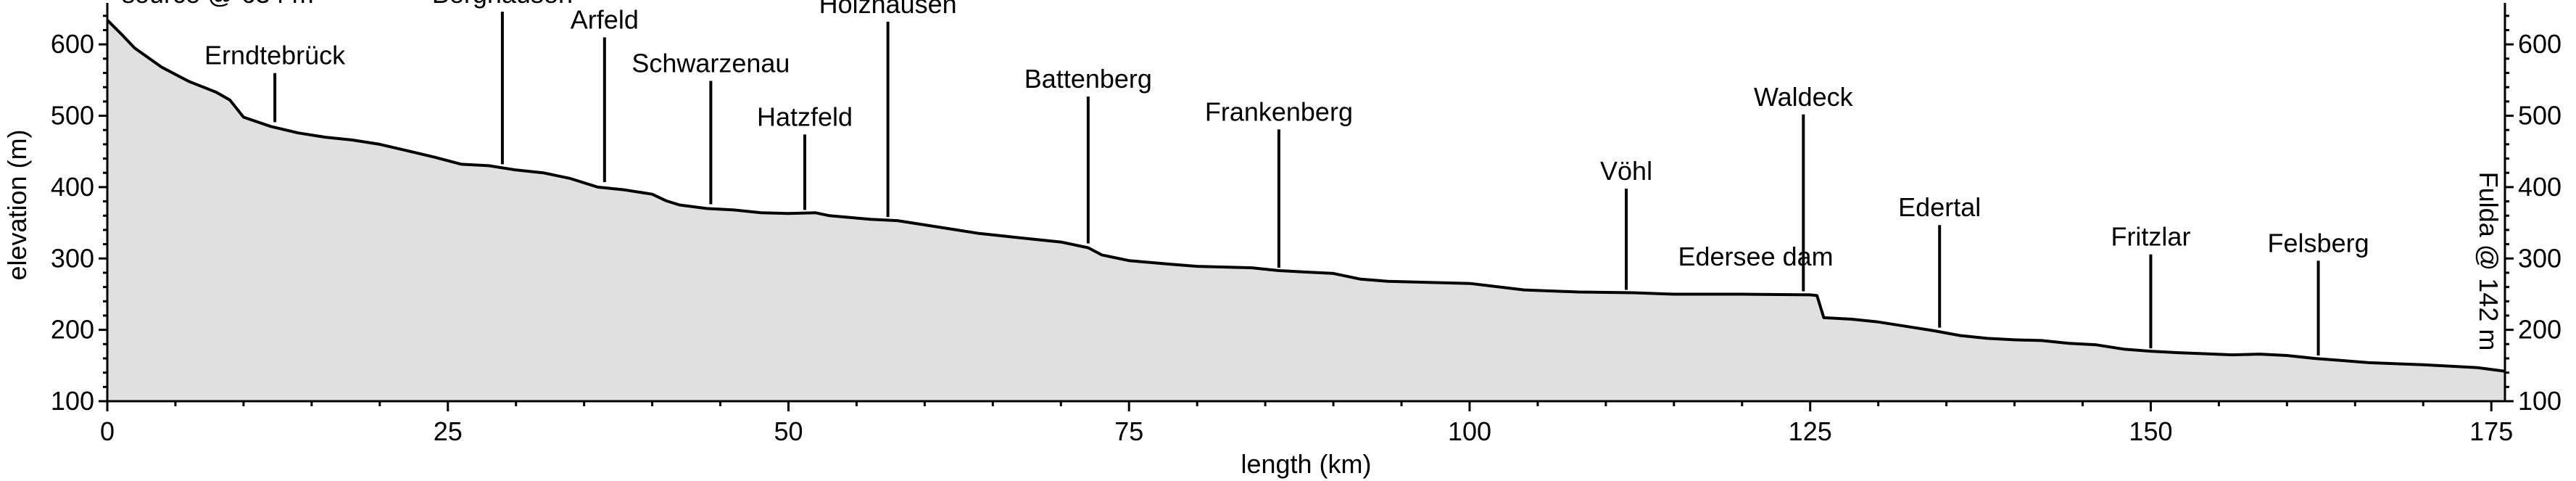  Describe the element at coordinates (275, 55) in the screenshot. I see `place-label: Erndtebrück` at that location.